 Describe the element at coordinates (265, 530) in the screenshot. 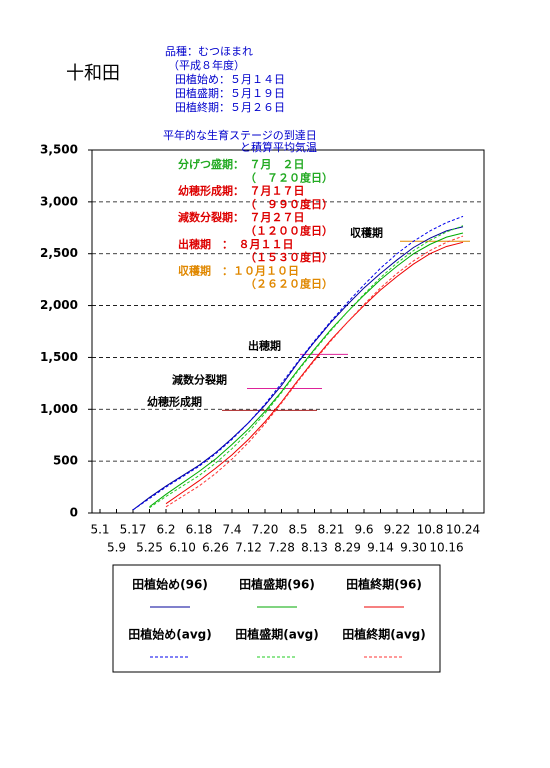

I see `x-tick-label: 7.20` at that location.